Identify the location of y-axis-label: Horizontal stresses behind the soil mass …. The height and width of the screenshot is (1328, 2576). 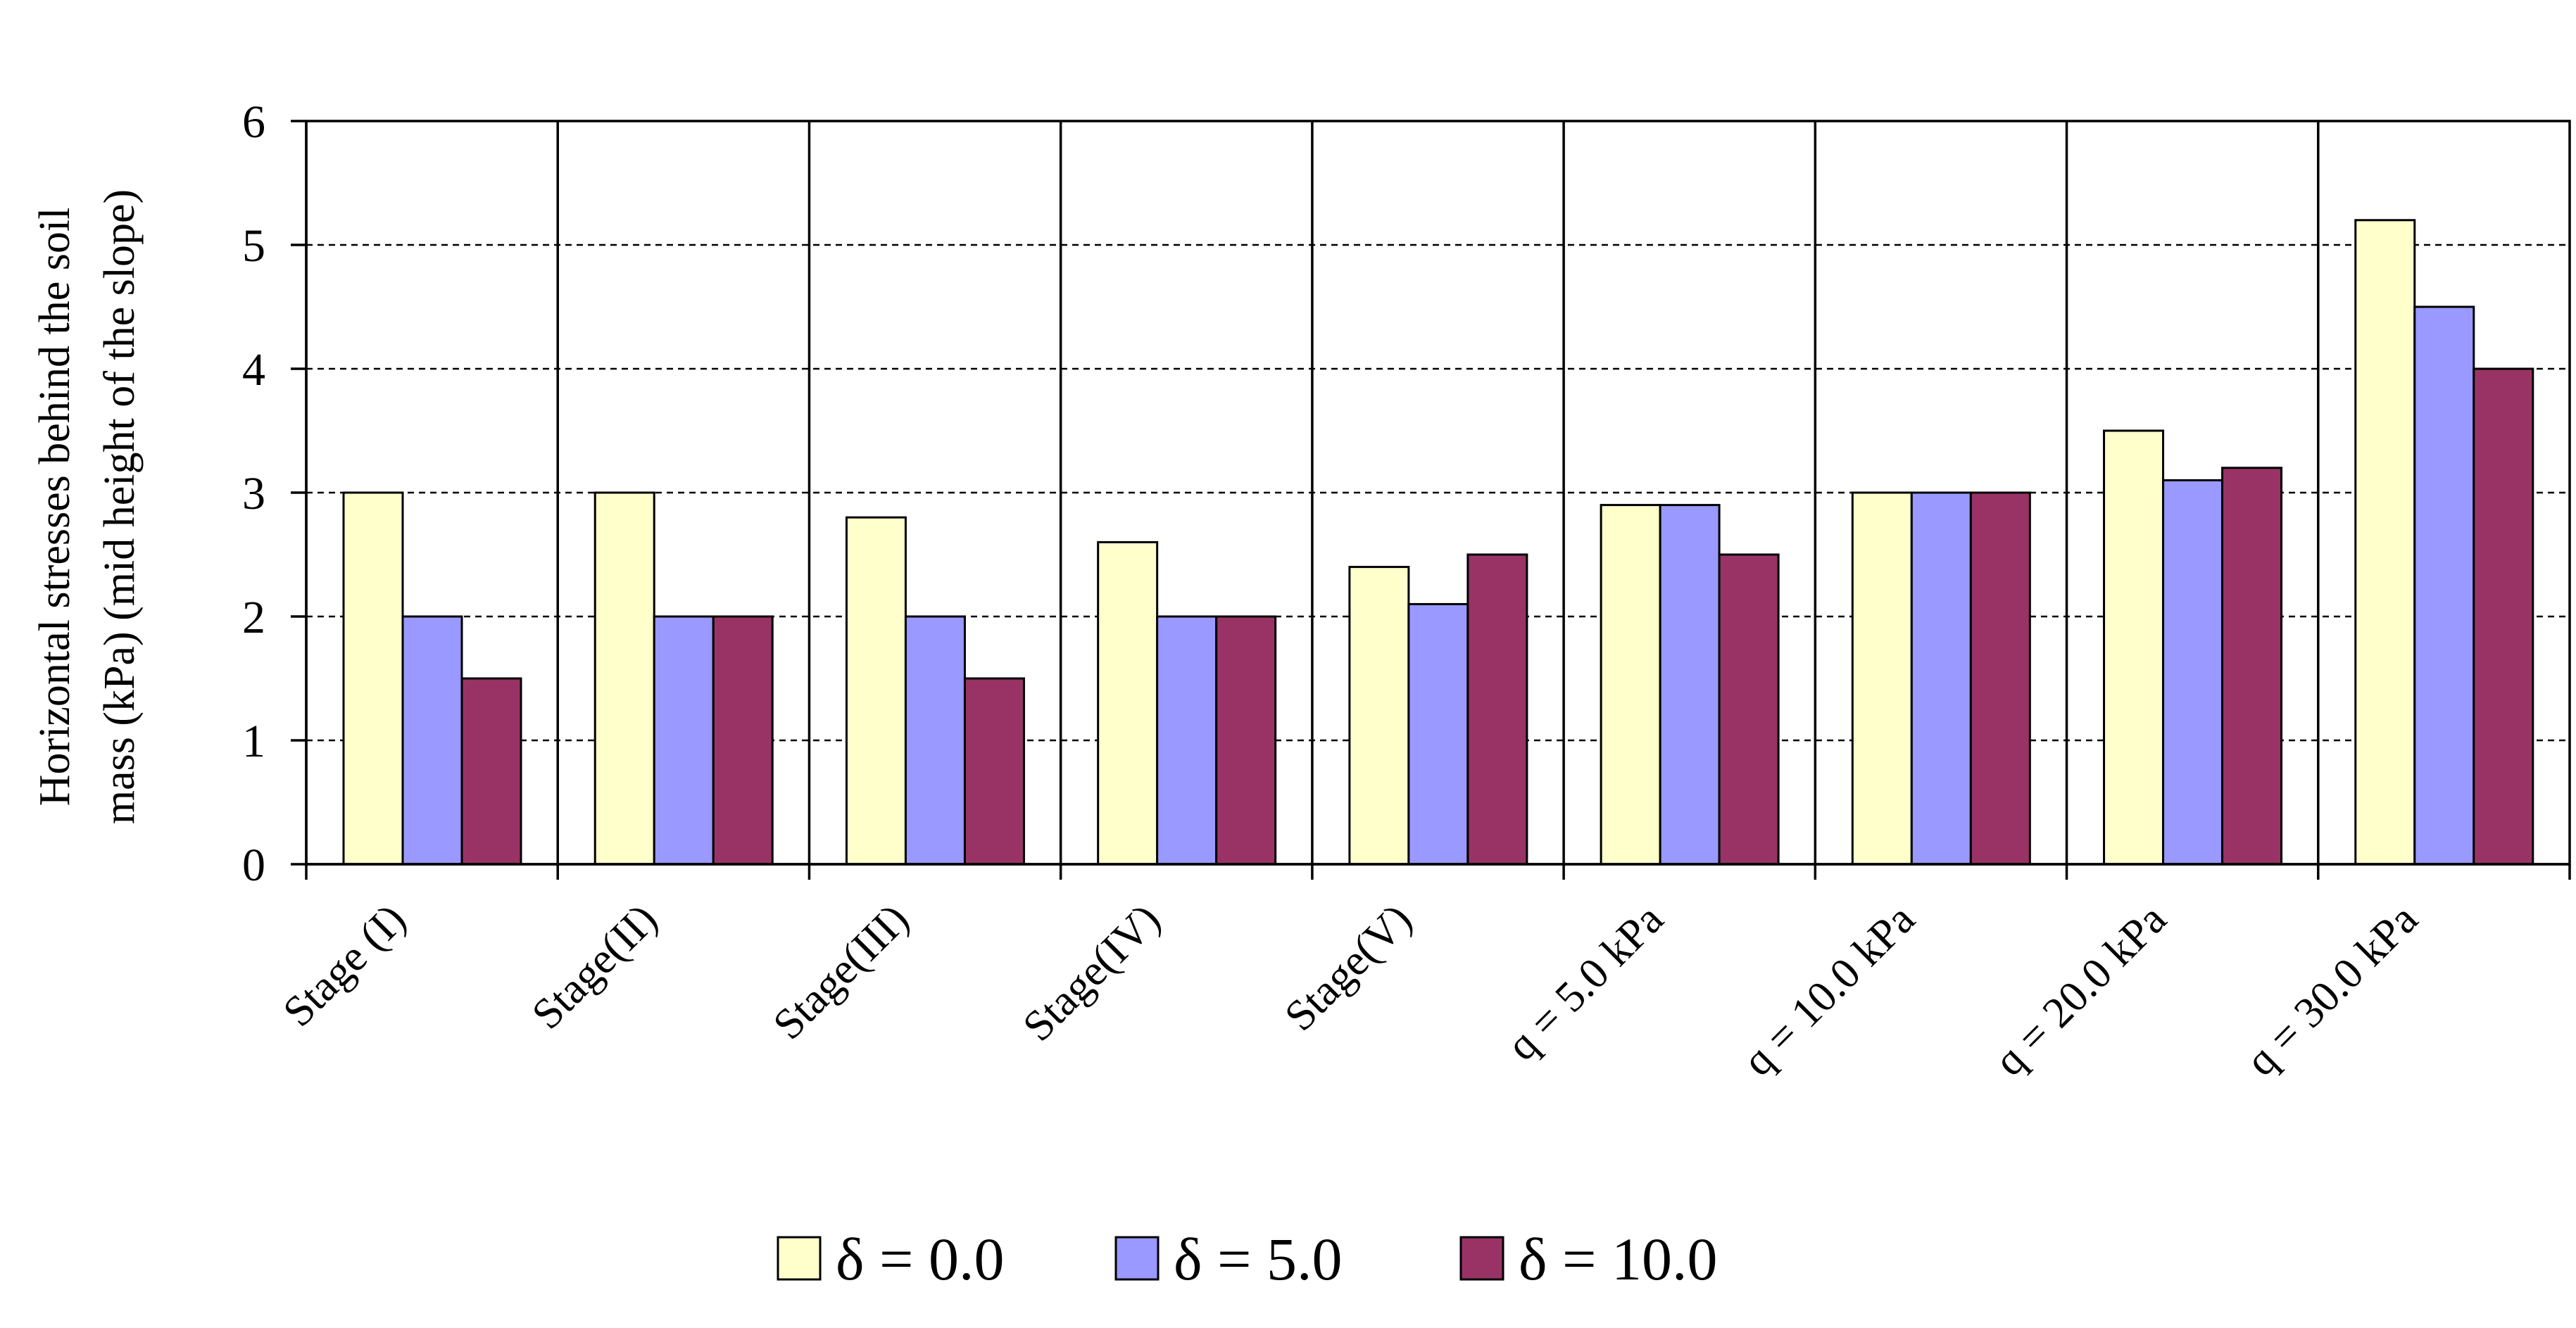
(88, 506).